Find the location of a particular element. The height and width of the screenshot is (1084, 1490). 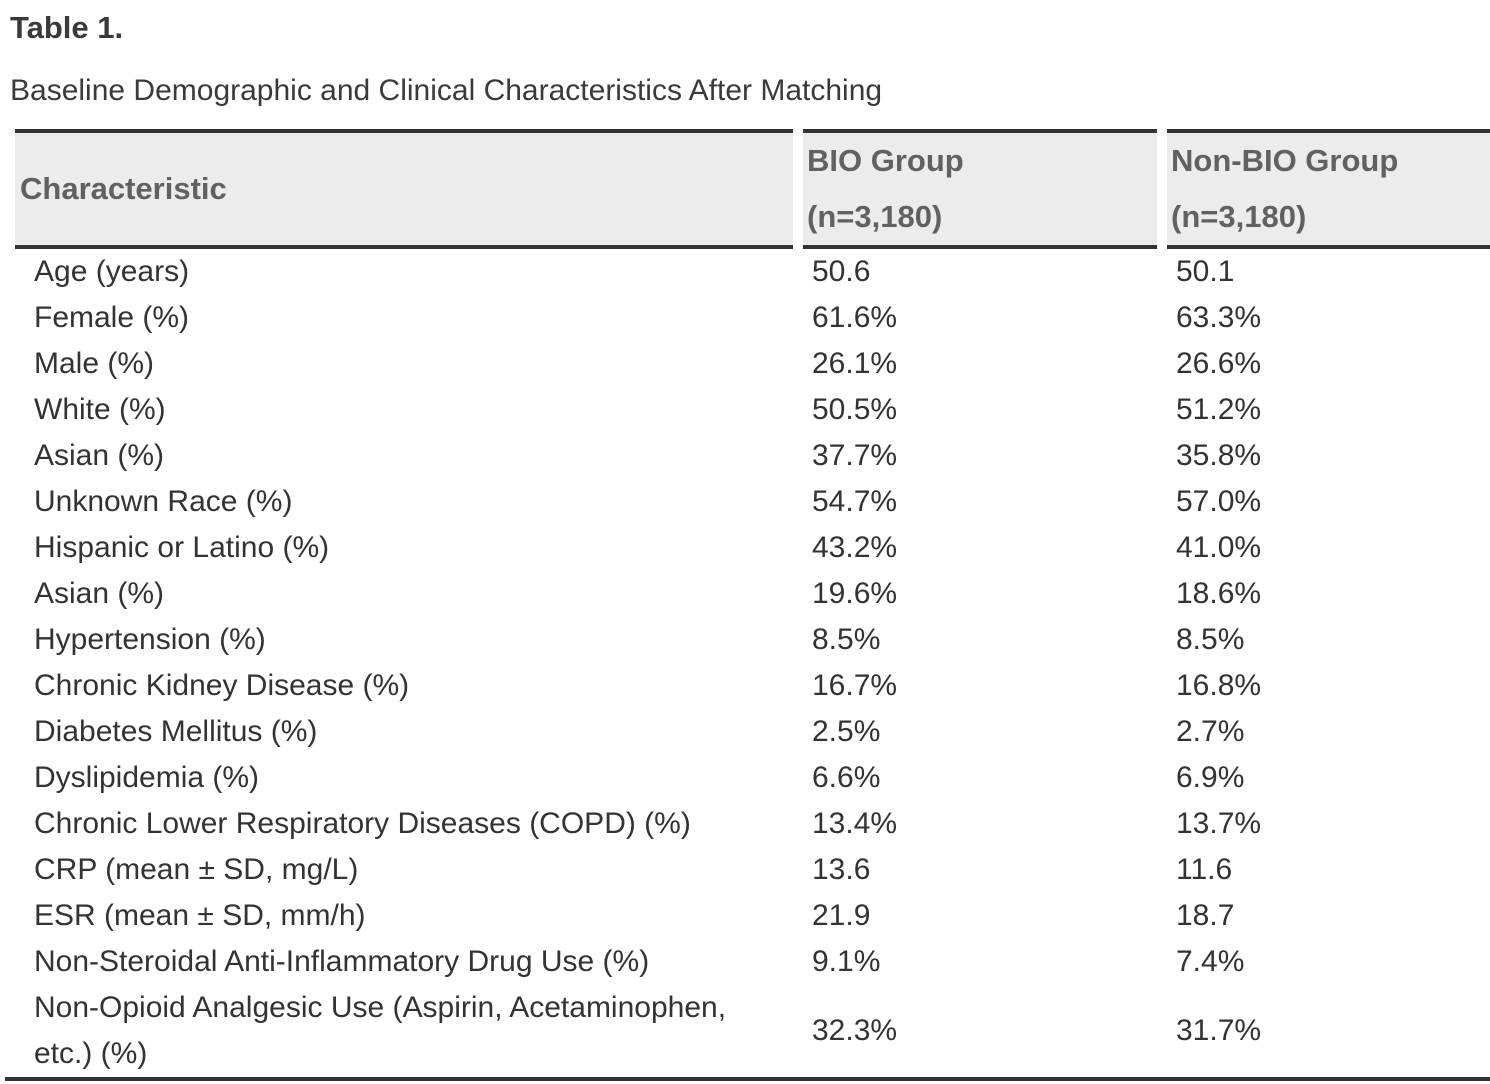

nonbio-value: 51.2% is located at coordinates (1219, 409).